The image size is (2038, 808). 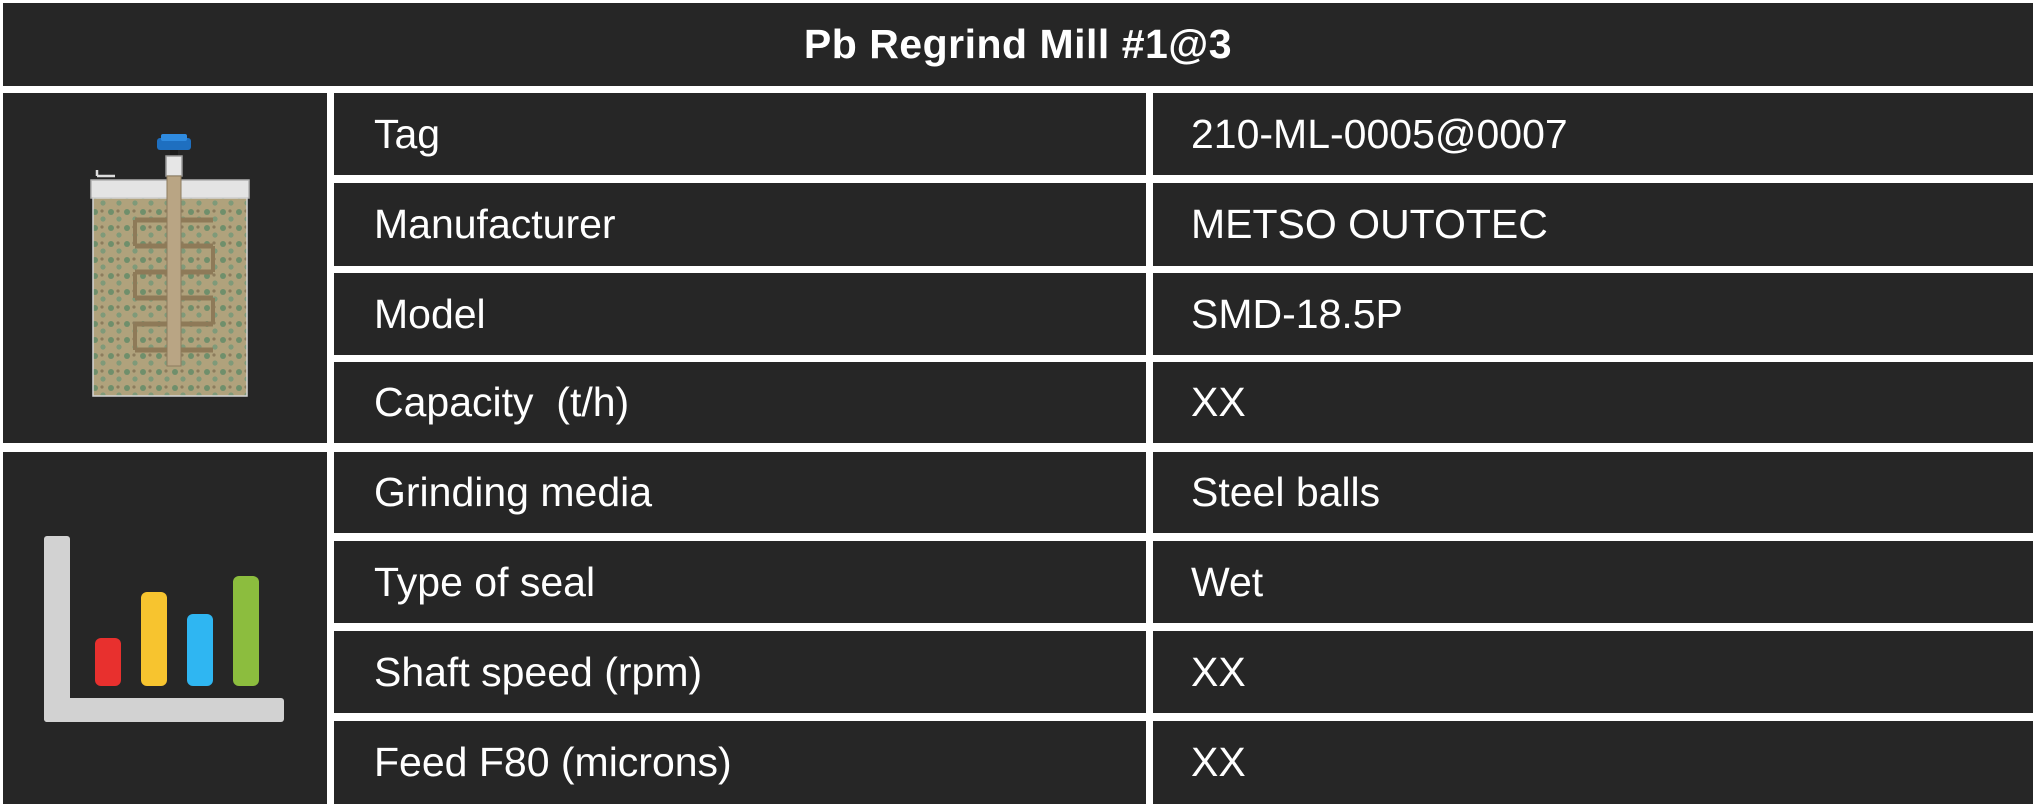 What do you see at coordinates (154, 639) in the screenshot?
I see `bar-yellow` at bounding box center [154, 639].